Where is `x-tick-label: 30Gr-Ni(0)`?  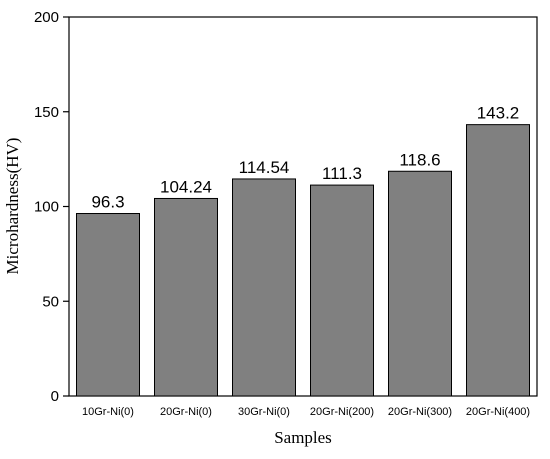
x-tick-label: 30Gr-Ni(0) is located at coordinates (264, 412).